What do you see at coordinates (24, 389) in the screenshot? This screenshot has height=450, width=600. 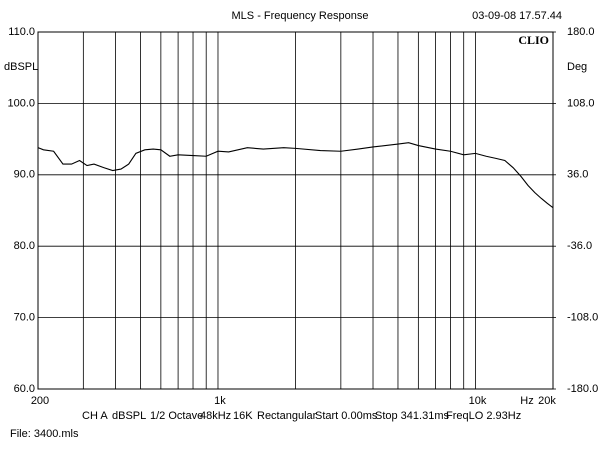 I see `y-tick-label: 60.0` at bounding box center [24, 389].